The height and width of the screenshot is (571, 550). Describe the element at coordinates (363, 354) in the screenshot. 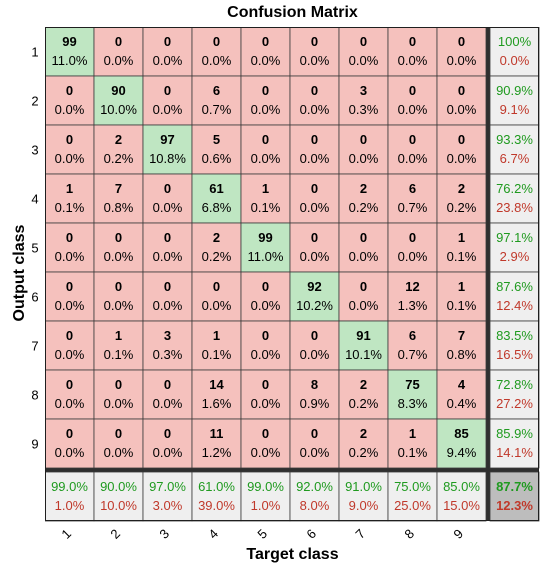

I see `cell-percent: 10.1%` at that location.